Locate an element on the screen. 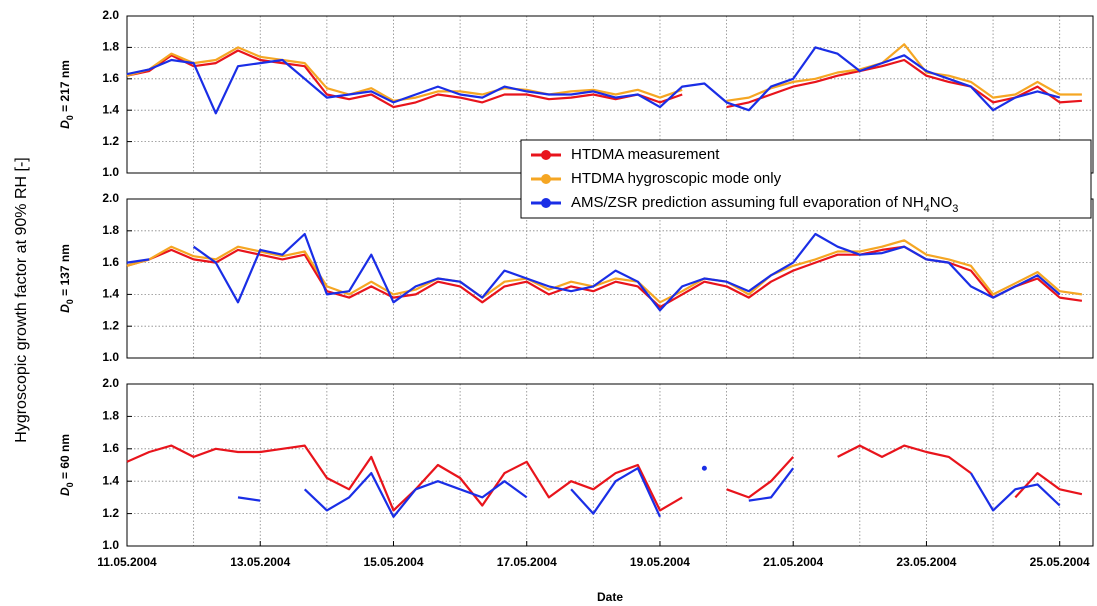  panel-y-label-part: = 217 nm is located at coordinates (65, 87).